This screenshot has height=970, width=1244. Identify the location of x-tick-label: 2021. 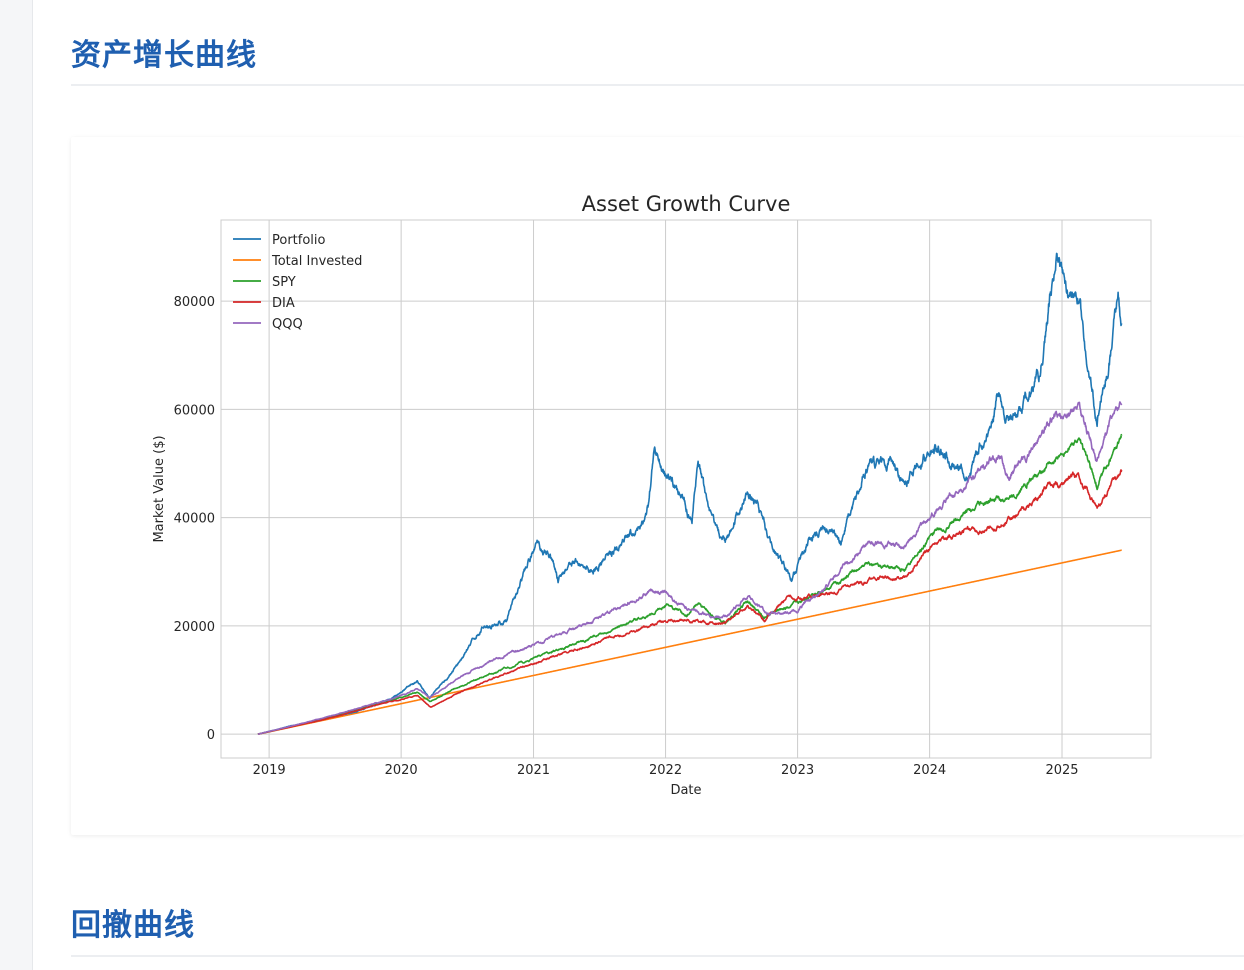
(533, 770).